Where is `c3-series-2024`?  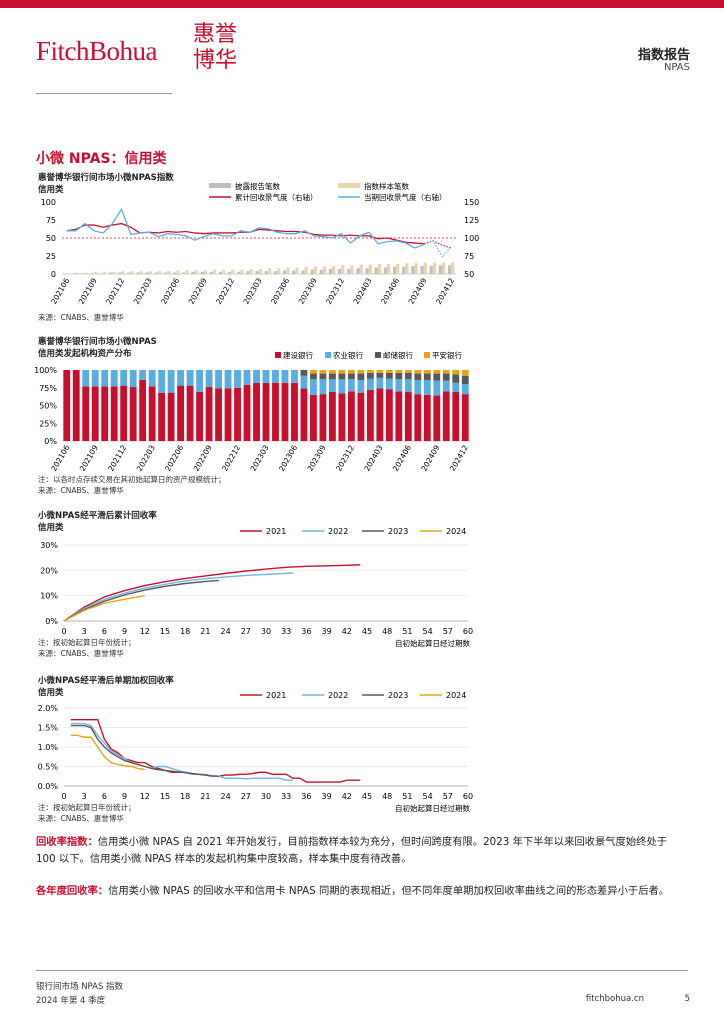 c3-series-2024 is located at coordinates (104, 608).